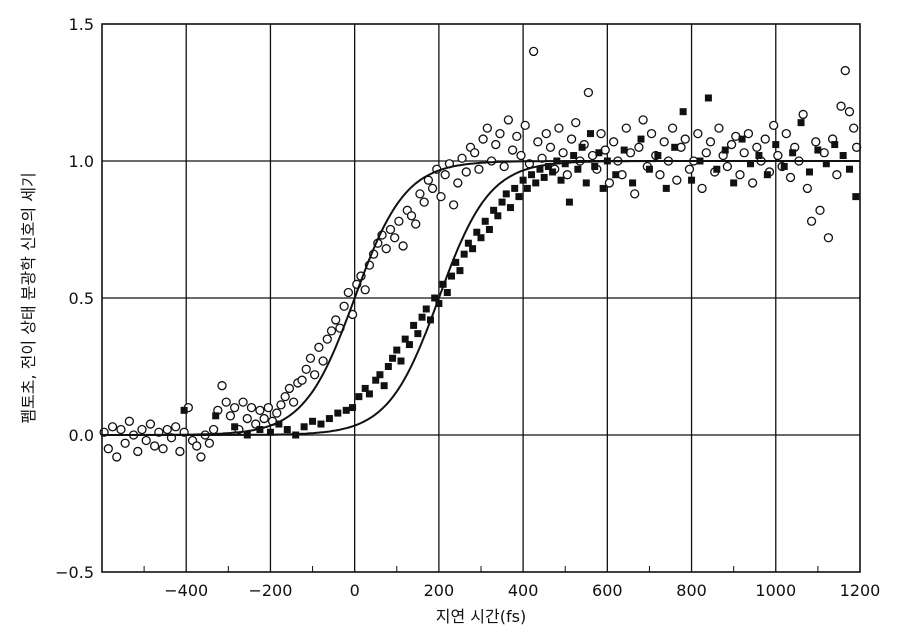 Image resolution: width=905 pixels, height=631 pixels. I want to click on y-tick-labels: −0.5 0.0 0.5 1.0 1.5, so click(74, 298).